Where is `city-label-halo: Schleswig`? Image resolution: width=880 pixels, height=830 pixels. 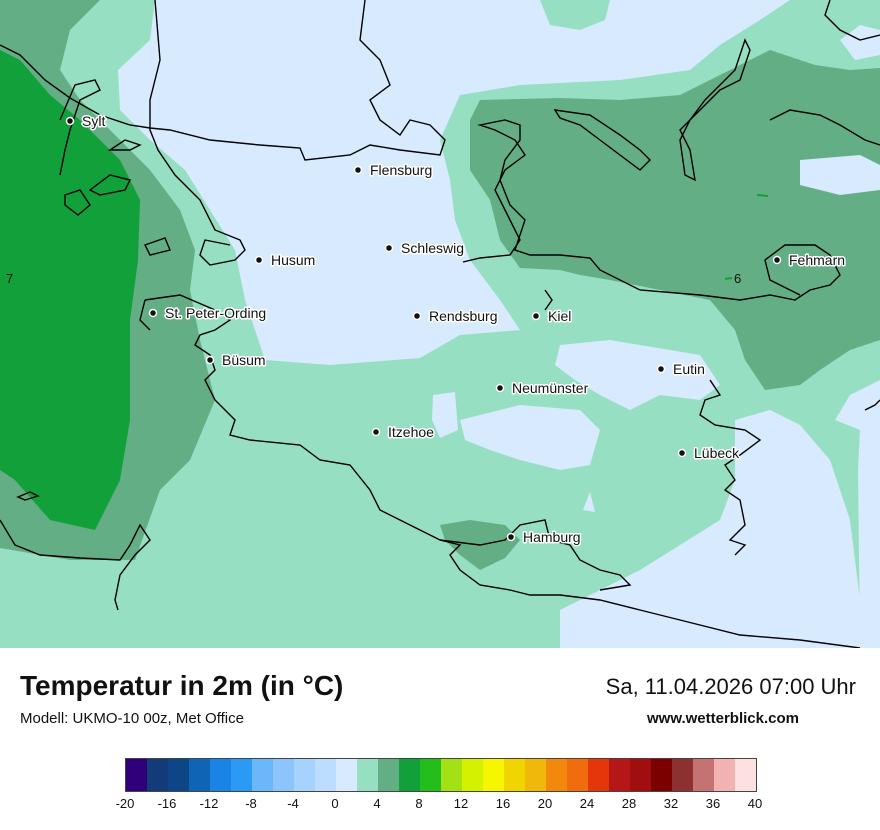 city-label-halo: Schleswig is located at coordinates (432, 248).